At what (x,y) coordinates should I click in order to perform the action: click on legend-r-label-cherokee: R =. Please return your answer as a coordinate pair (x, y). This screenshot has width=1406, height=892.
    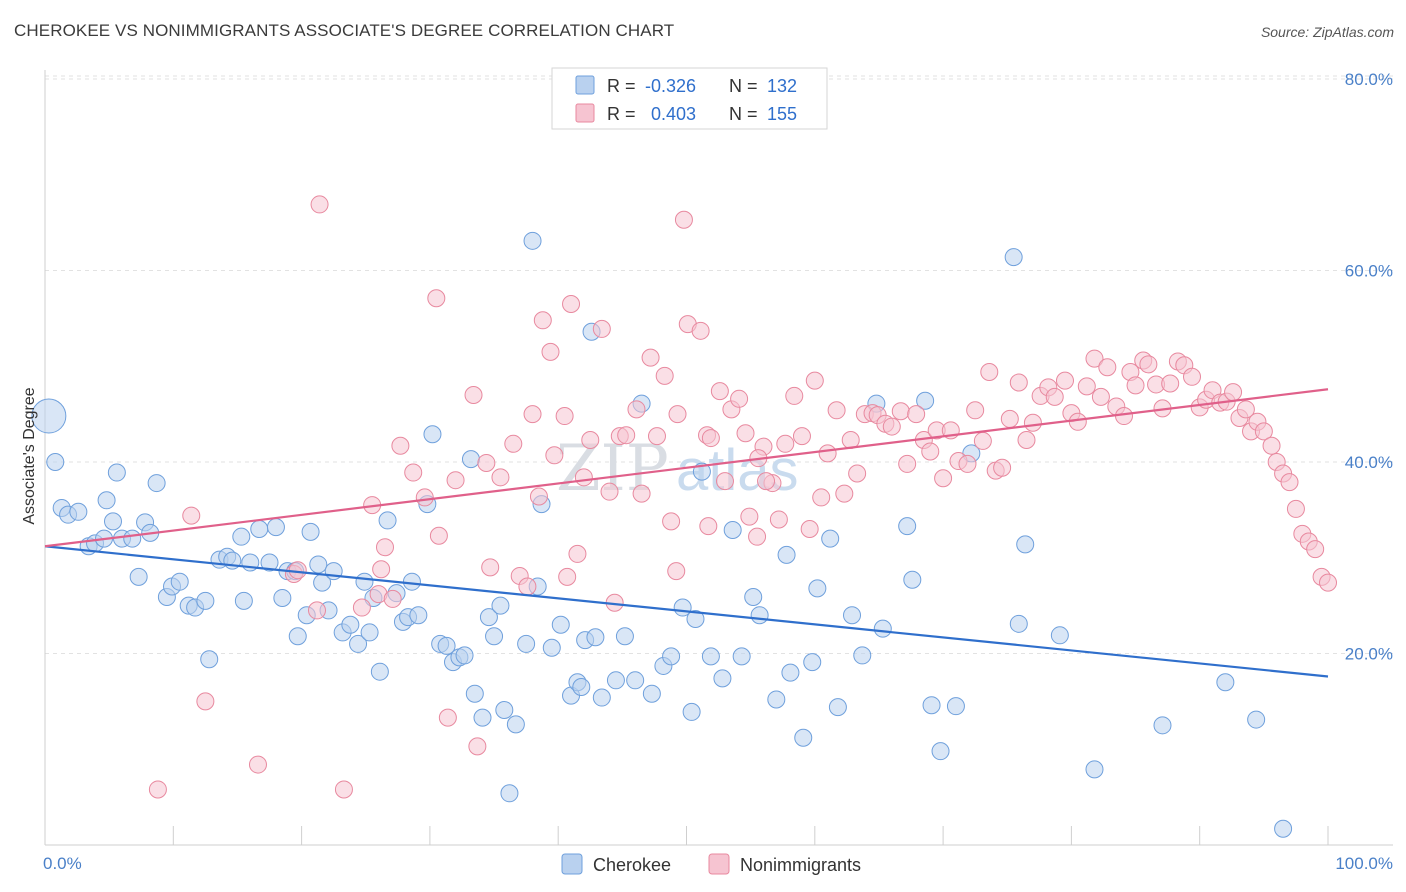
    Looking at the image, I should click on (621, 86).